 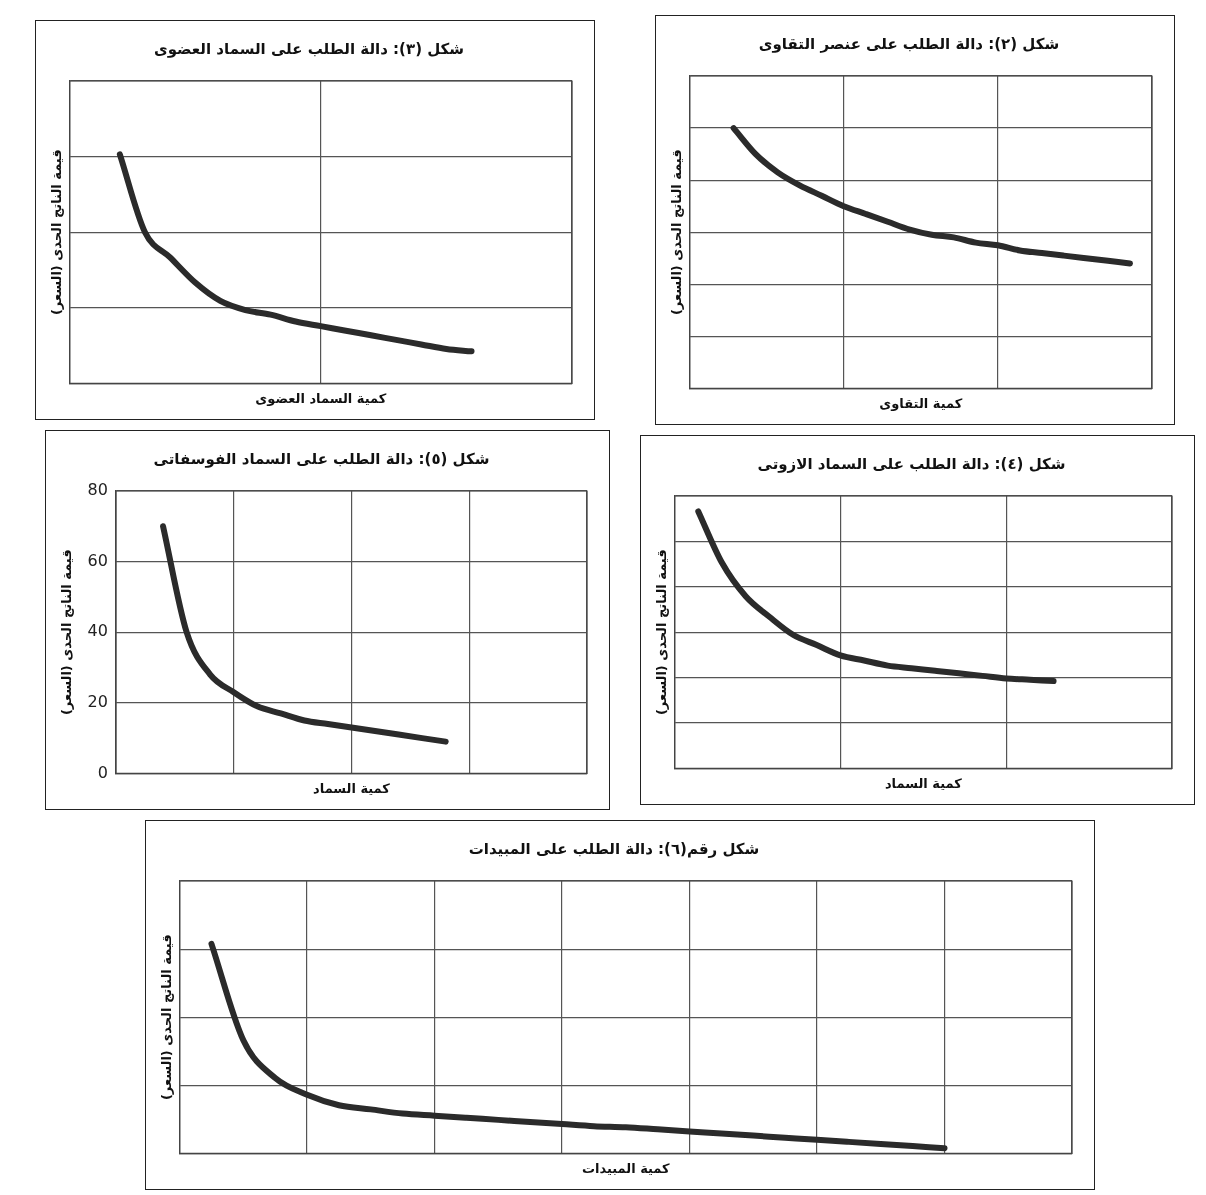 What do you see at coordinates (909, 43) in the screenshot?
I see `chart-title: شكل (٢): دالة الطلب على عنصر التقاوى` at bounding box center [909, 43].